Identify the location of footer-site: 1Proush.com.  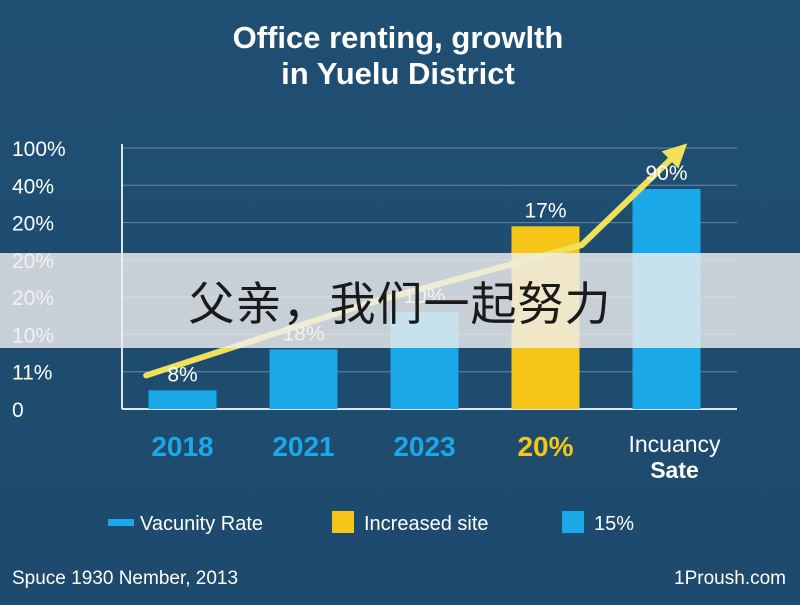
(730, 578).